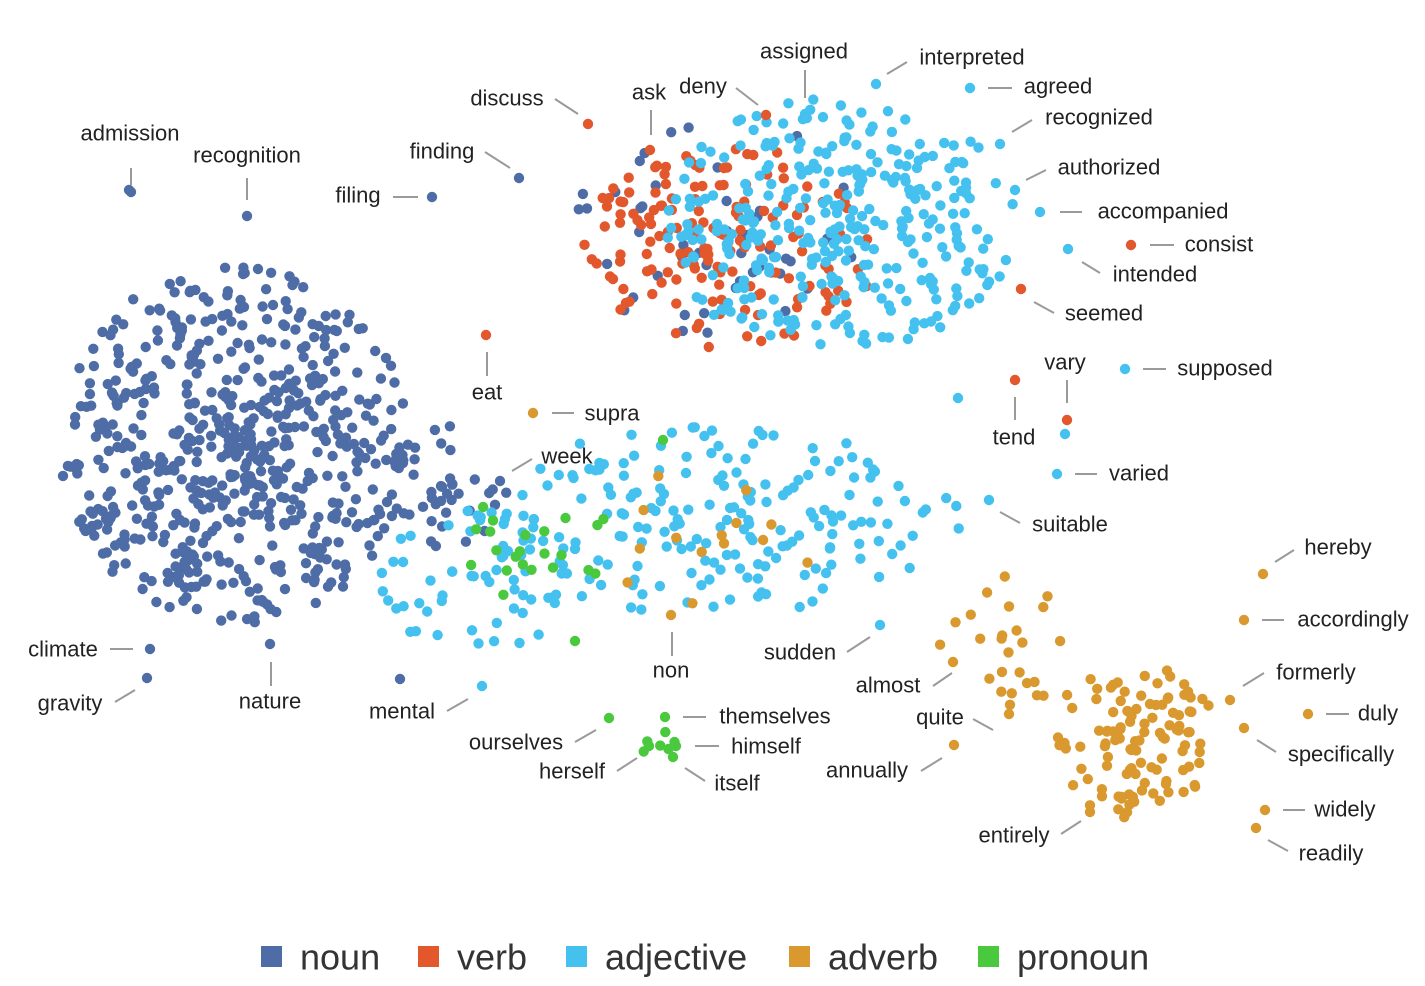 This screenshot has width=1425, height=986. I want to click on word-label-intended: intended, so click(1155, 274).